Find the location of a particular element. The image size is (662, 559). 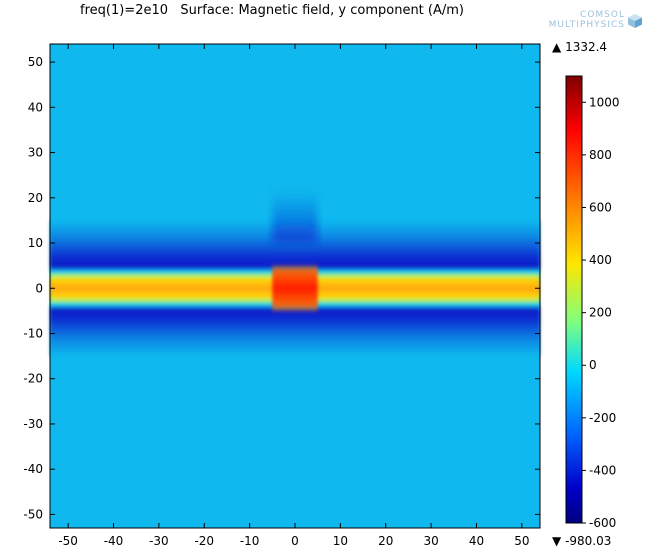

x-tick-label: -50 is located at coordinates (68, 541).